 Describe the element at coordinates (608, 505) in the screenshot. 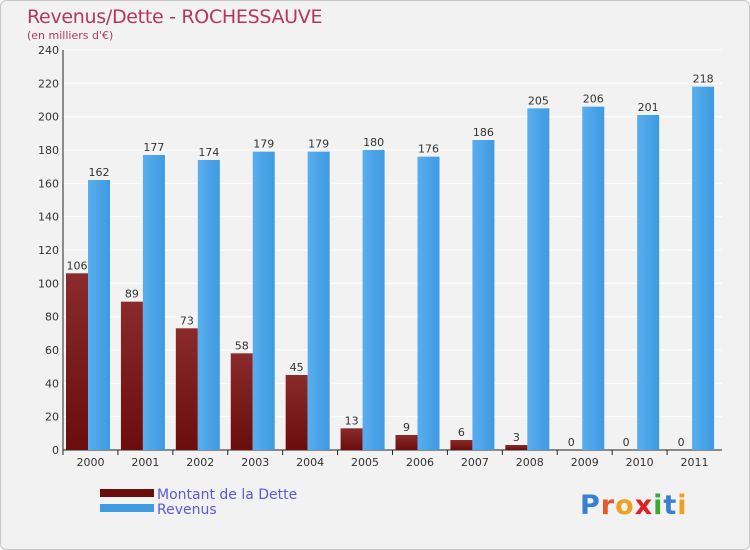

I see `logo-letter: r` at that location.